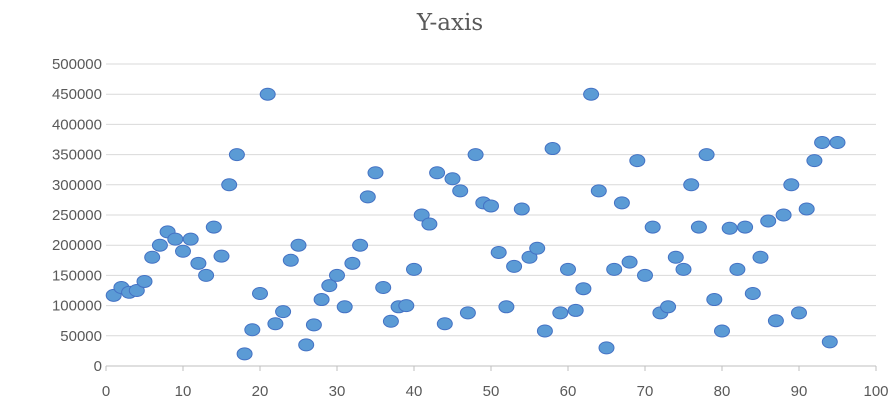 The image size is (893, 405). I want to click on x-tick-label: 30, so click(337, 391).